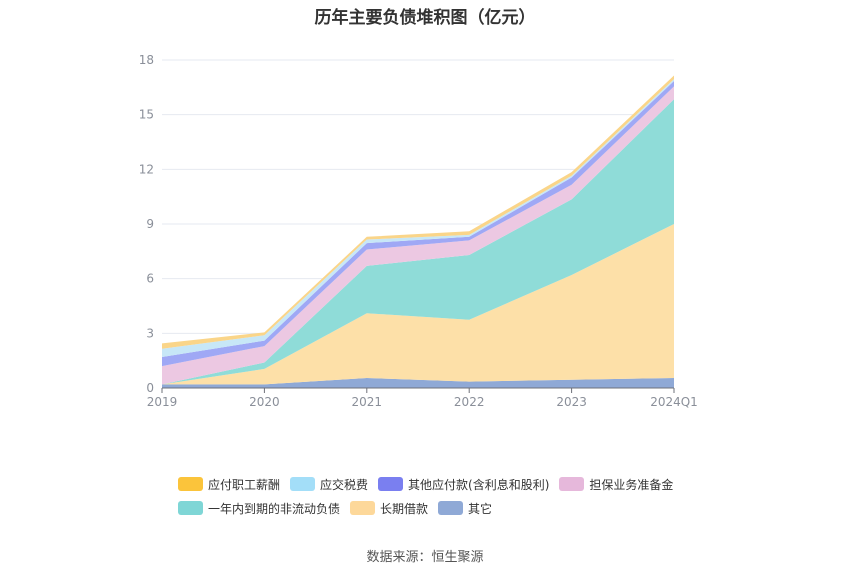 The width and height of the screenshot is (850, 575). Describe the element at coordinates (146, 60) in the screenshot. I see `y-tick-label: 18` at that location.